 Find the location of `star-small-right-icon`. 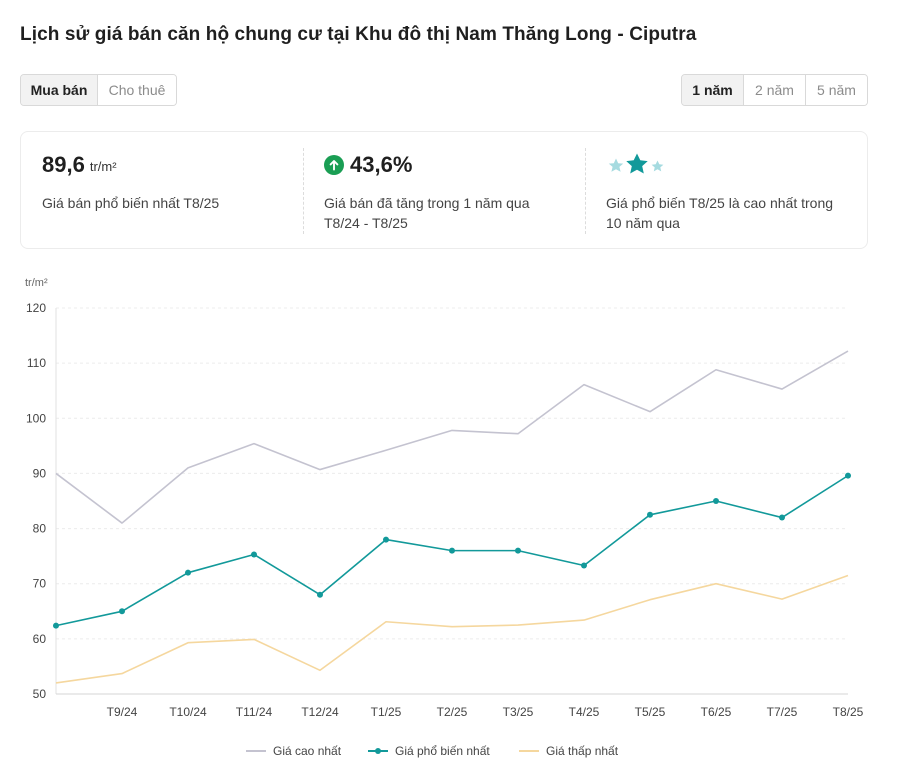

star-small-right-icon is located at coordinates (657, 166).